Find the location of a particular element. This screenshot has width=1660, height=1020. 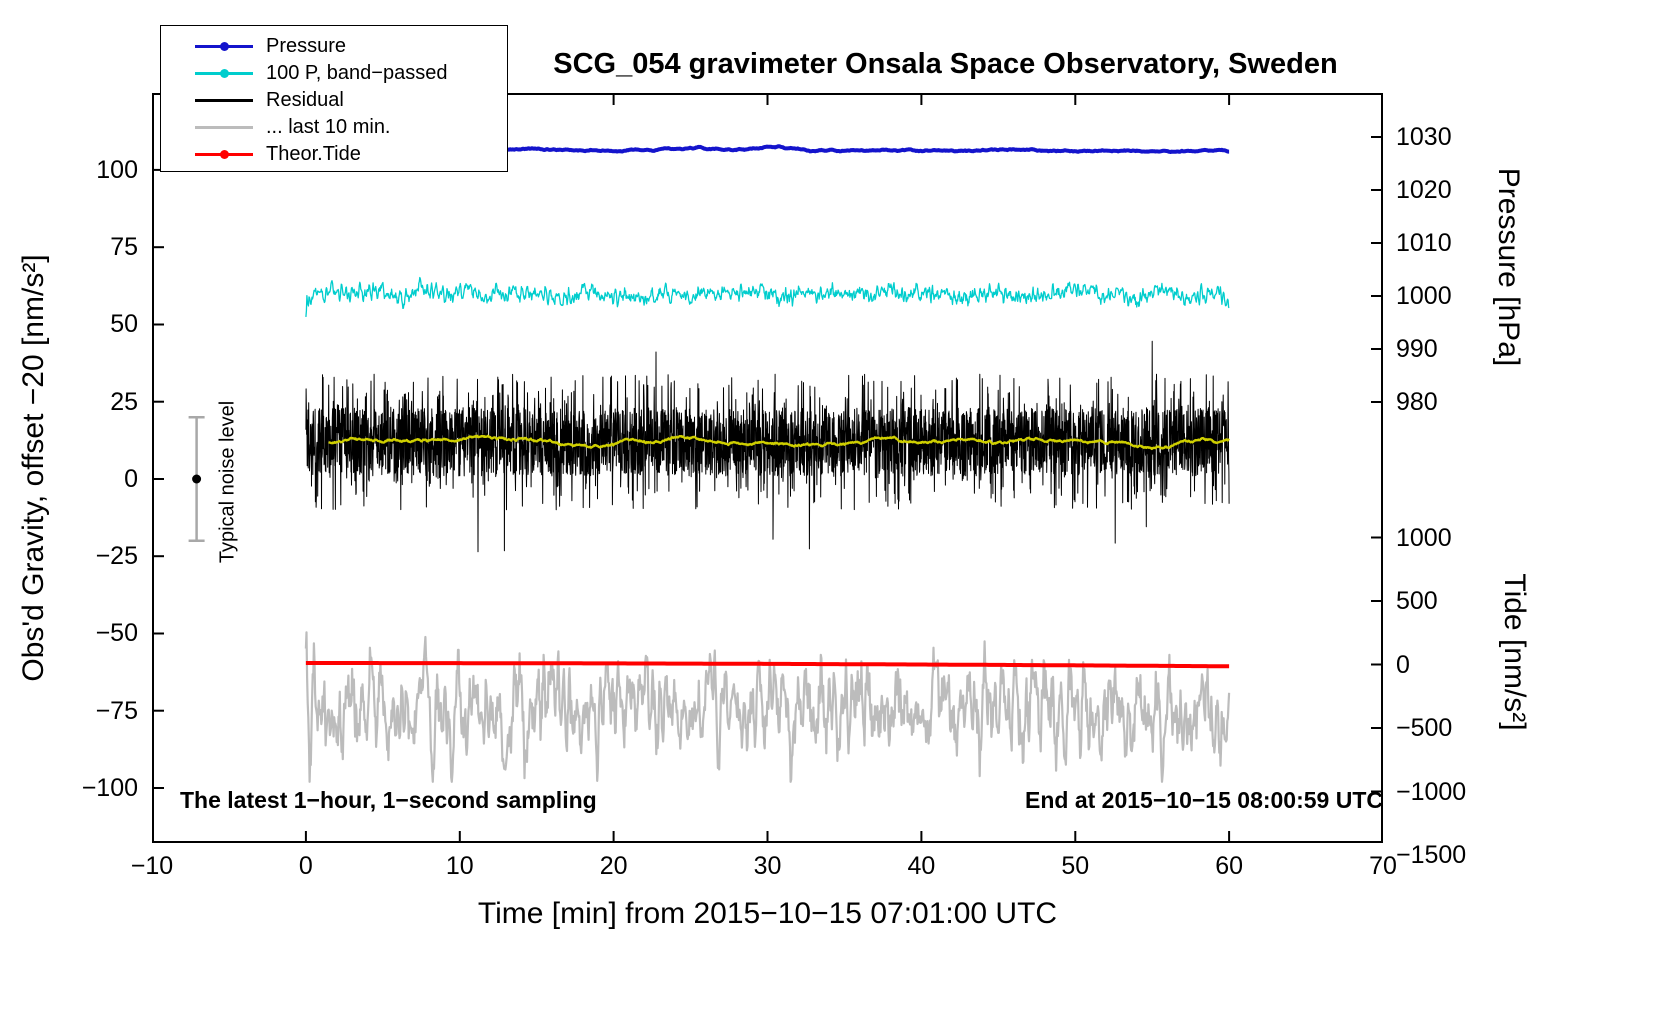

x-tick-label: 60 is located at coordinates (1229, 866).